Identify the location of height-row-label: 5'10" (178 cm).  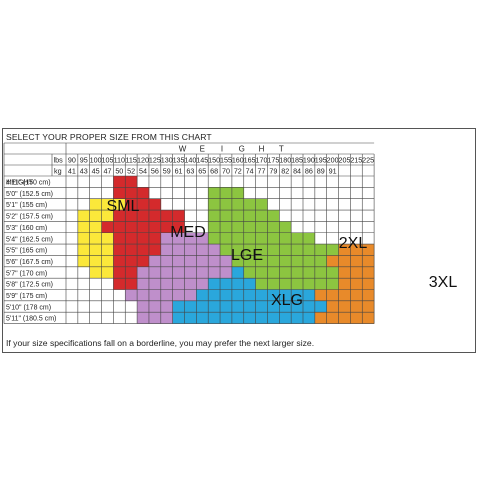
(28, 307).